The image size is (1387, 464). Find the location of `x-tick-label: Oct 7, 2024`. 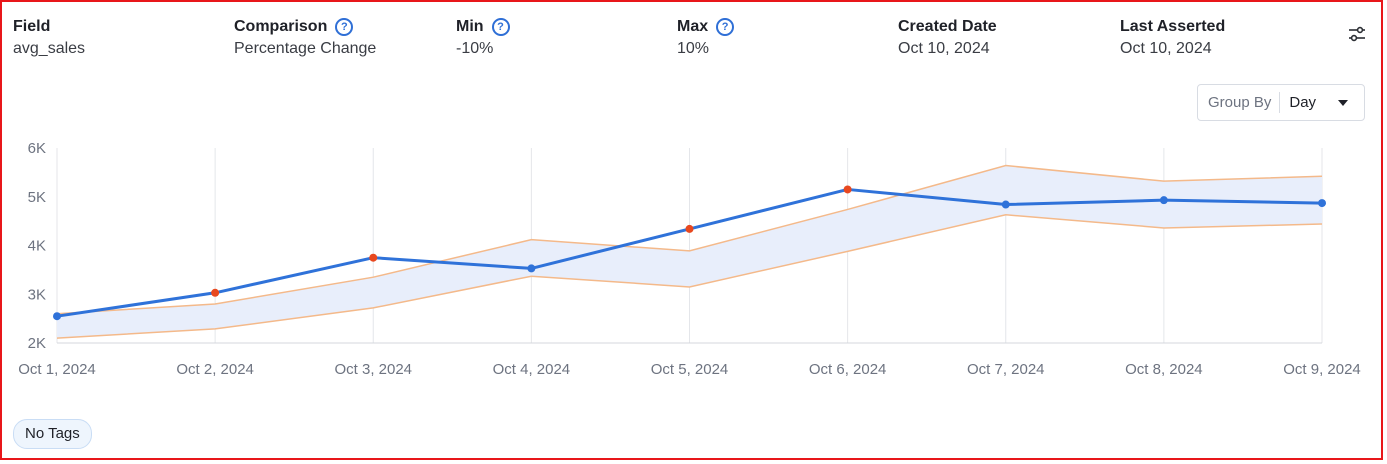

x-tick-label: Oct 7, 2024 is located at coordinates (1006, 369).